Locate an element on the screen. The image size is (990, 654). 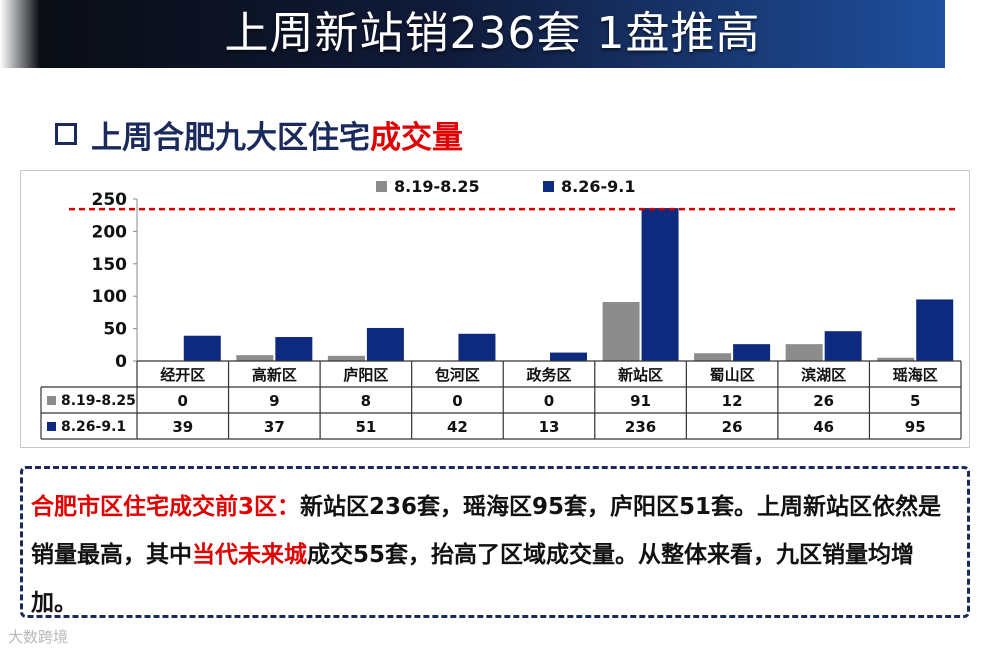
table-series-label: 8.19-8.25 is located at coordinates (98, 401).